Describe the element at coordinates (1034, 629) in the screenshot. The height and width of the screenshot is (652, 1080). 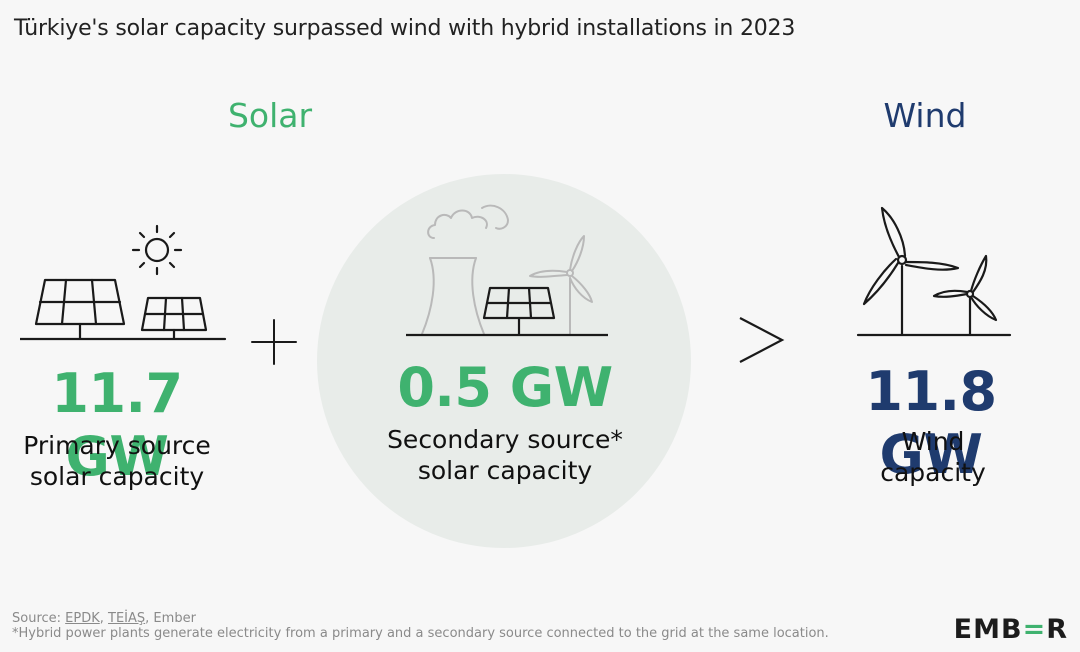
I see `logo-mark: =` at that location.